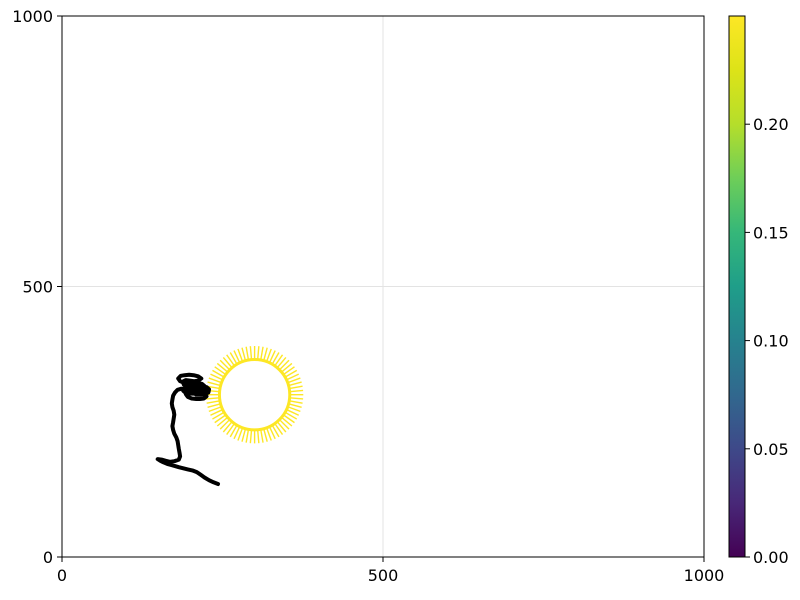 The width and height of the screenshot is (800, 600). What do you see at coordinates (771, 557) in the screenshot?
I see `colorbar-tick-label: 0.00` at bounding box center [771, 557].